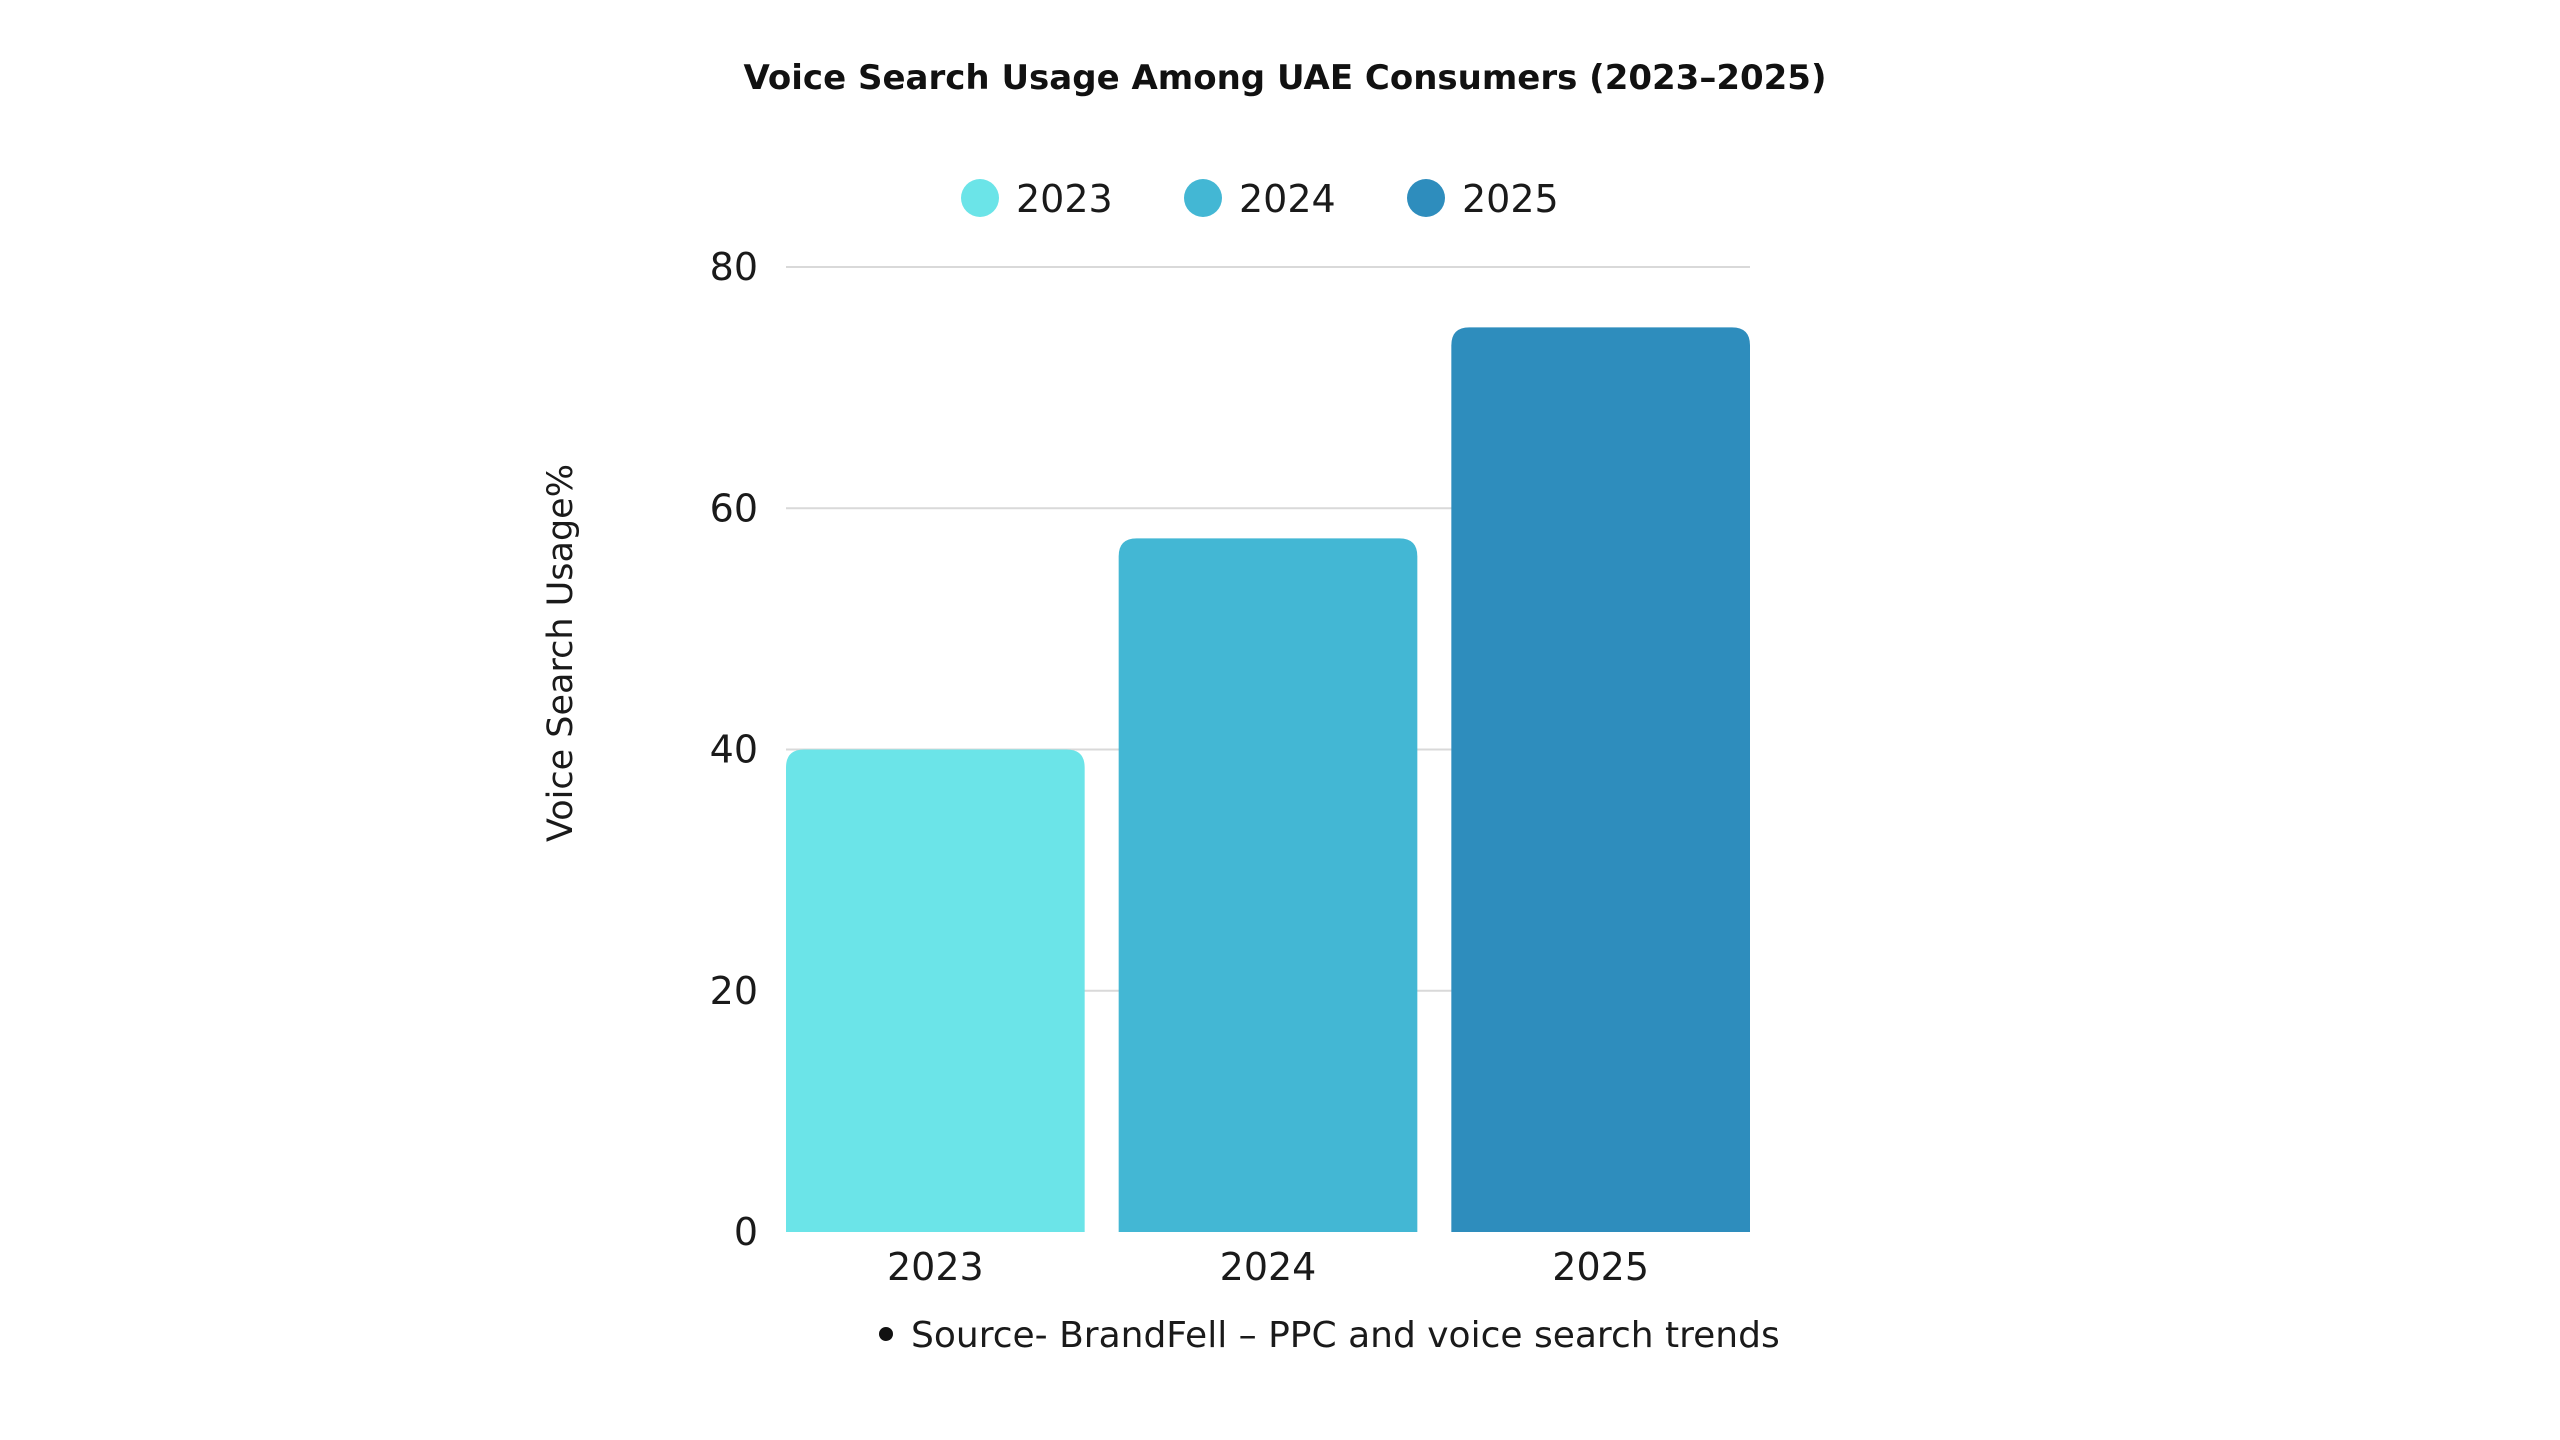 This screenshot has width=2560, height=1440. Describe the element at coordinates (980, 198) in the screenshot. I see `legend-swatch-2023` at that location.